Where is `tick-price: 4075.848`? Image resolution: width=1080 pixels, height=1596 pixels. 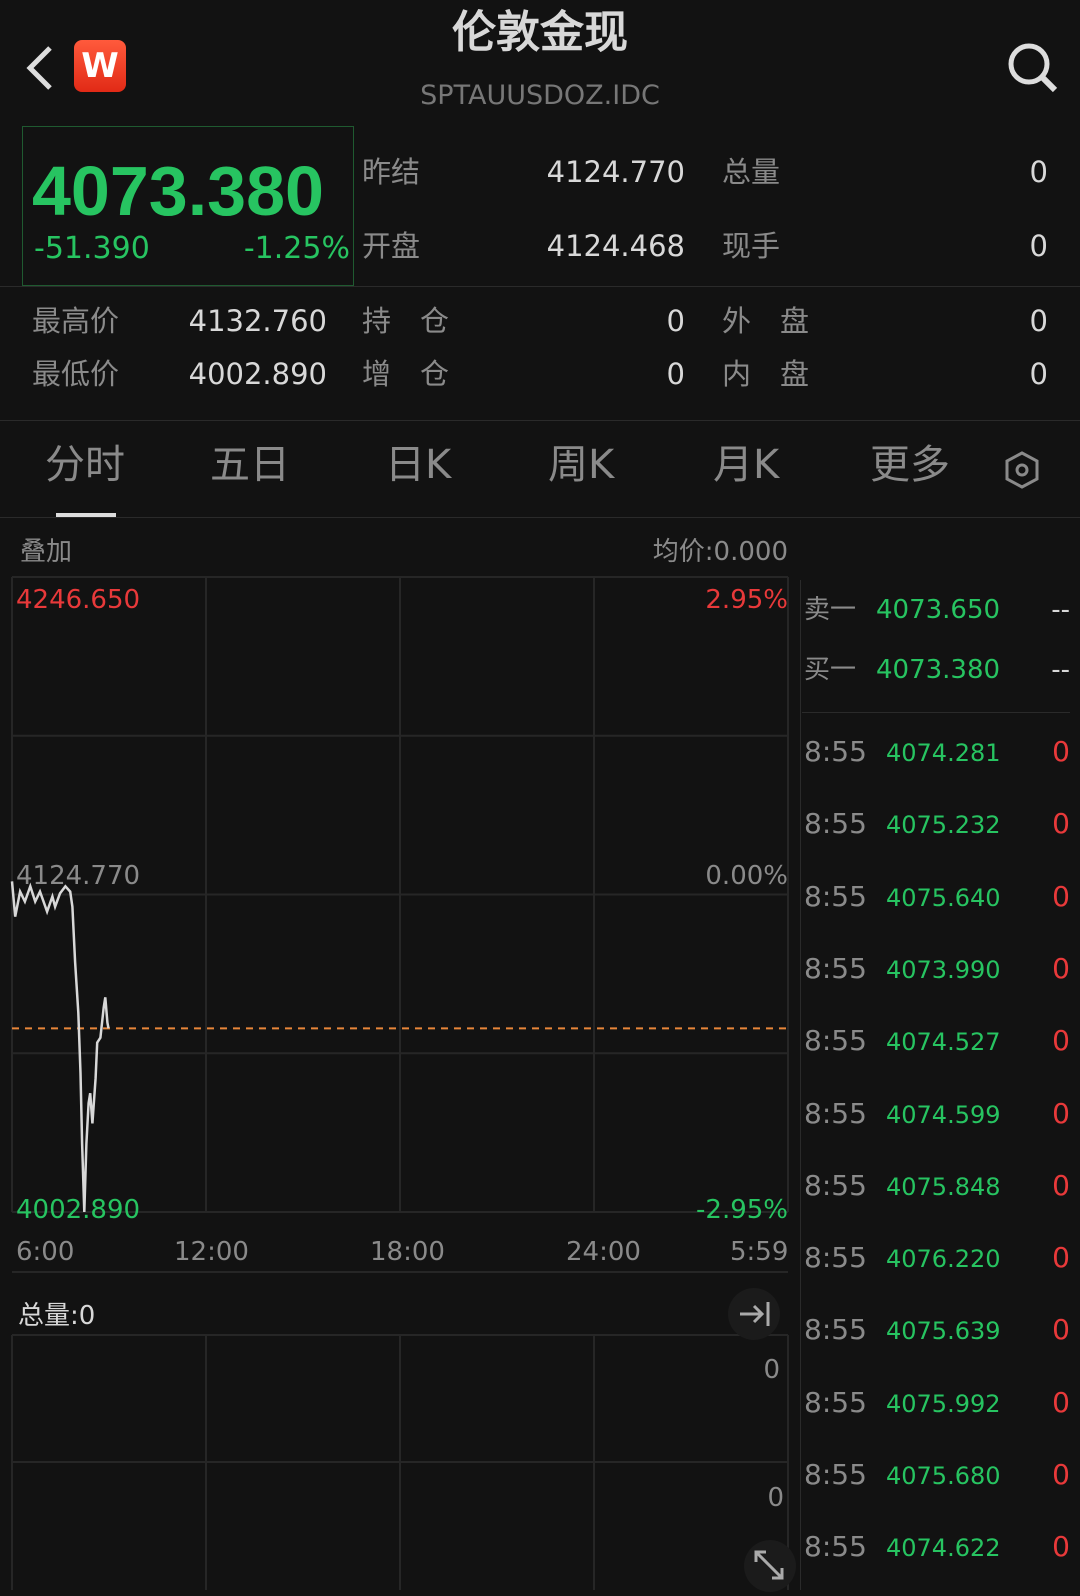 tick-price: 4075.848 is located at coordinates (943, 1186).